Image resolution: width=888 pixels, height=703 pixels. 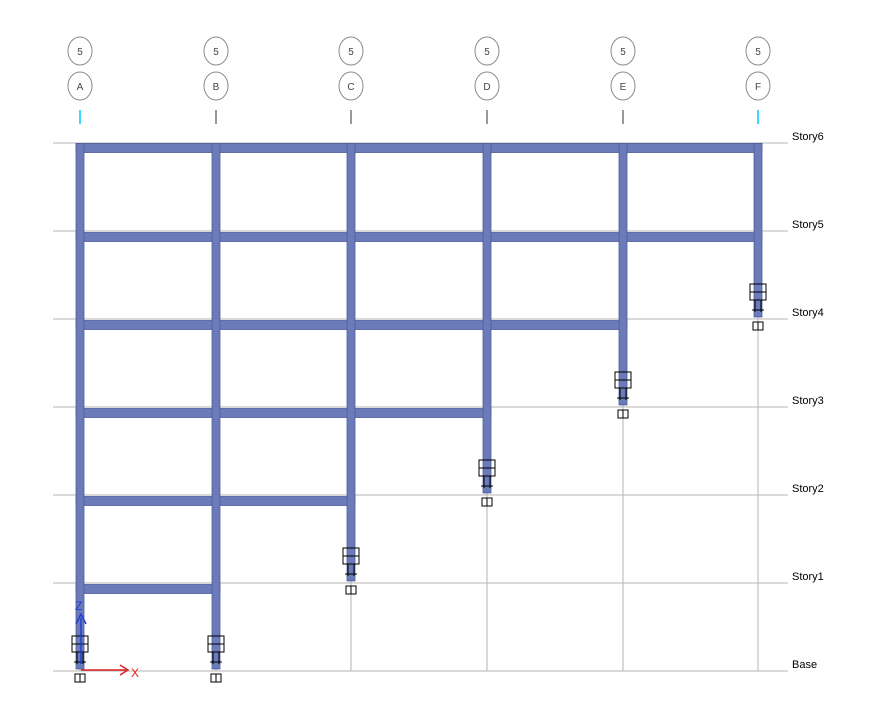 I want to click on story-label-story5: Story5, so click(x=808, y=225).